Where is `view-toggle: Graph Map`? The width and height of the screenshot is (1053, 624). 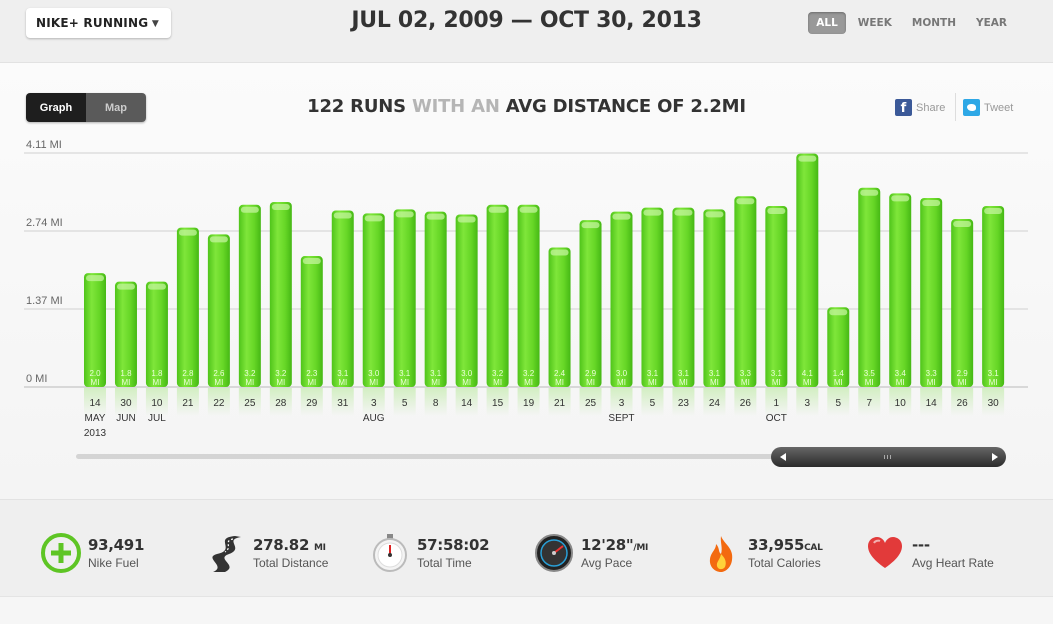 view-toggle: Graph Map is located at coordinates (86, 107).